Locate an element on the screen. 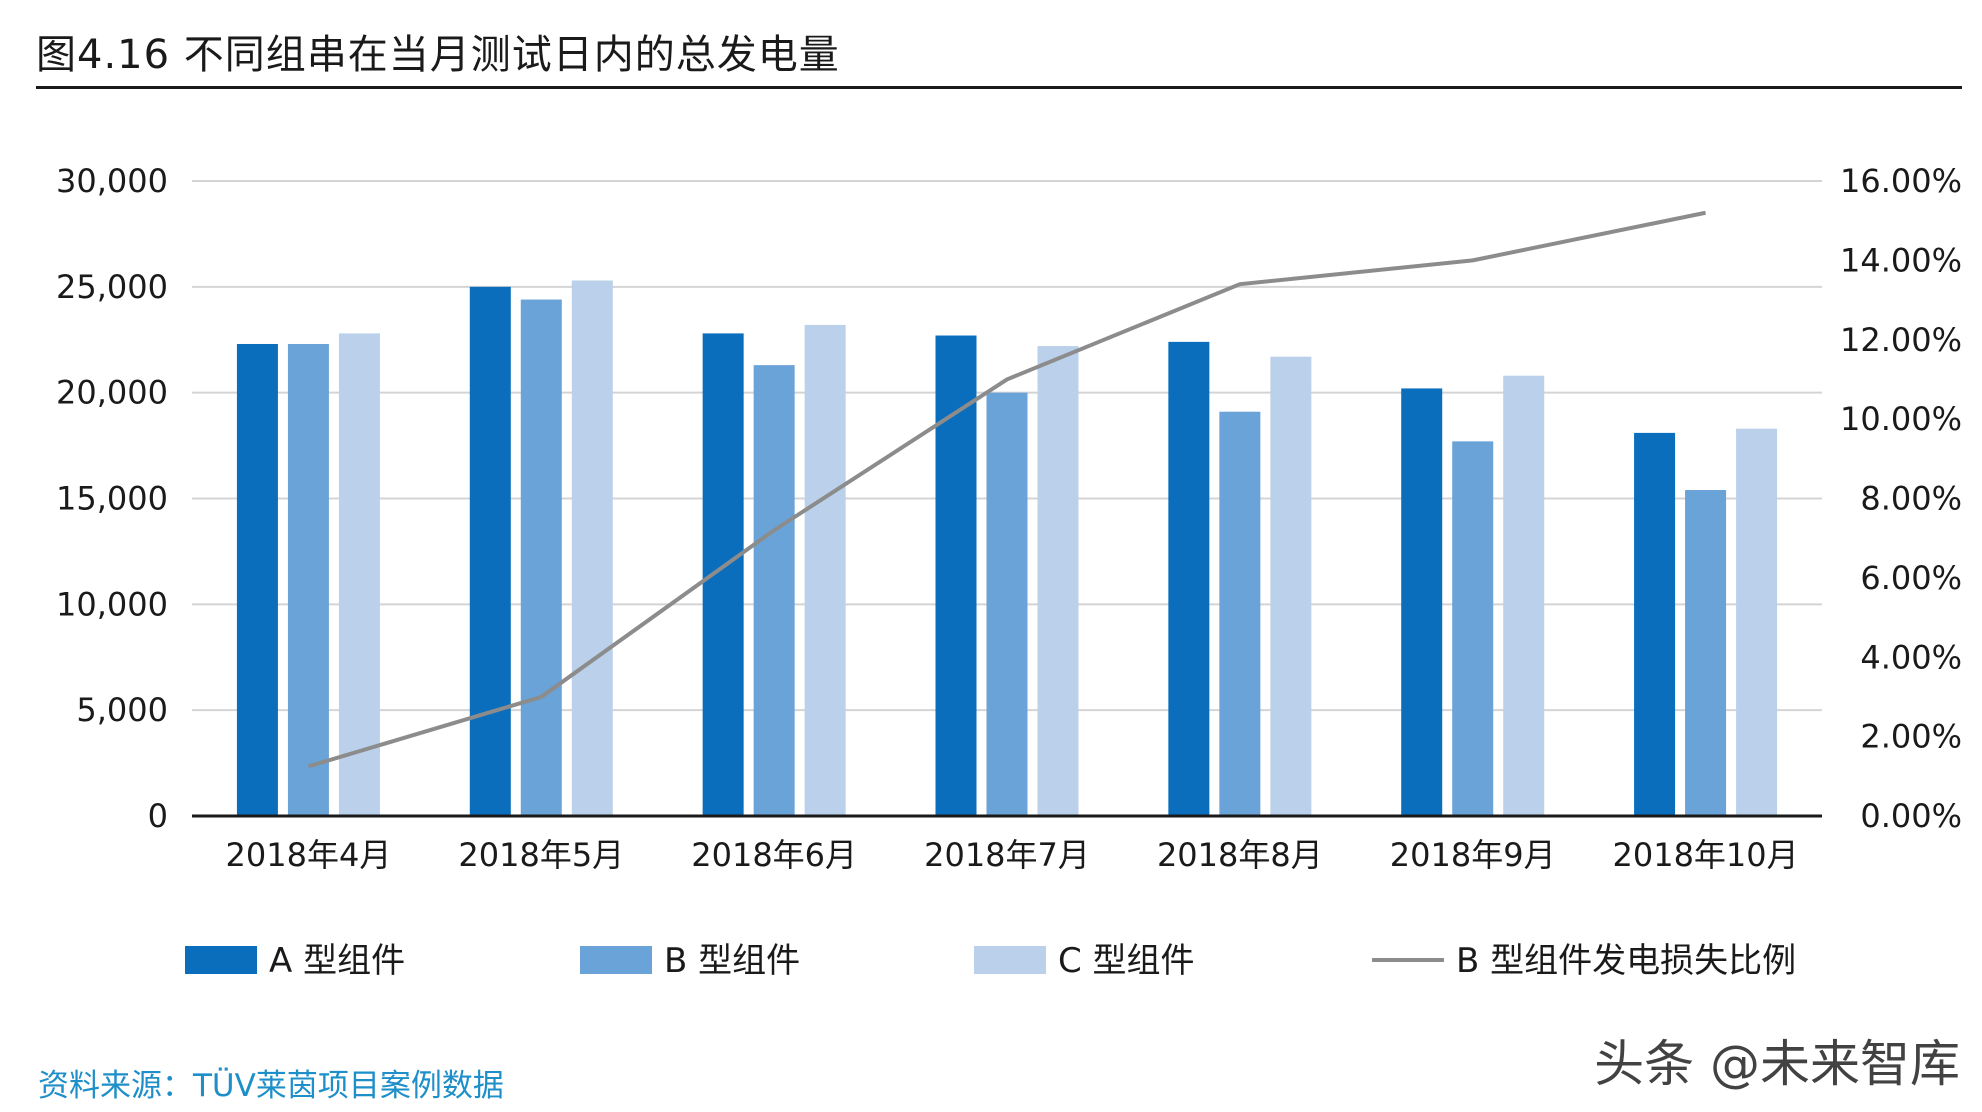 The width and height of the screenshot is (1982, 1112). legend-label: B 型组件发电损失比例 is located at coordinates (1626, 961).